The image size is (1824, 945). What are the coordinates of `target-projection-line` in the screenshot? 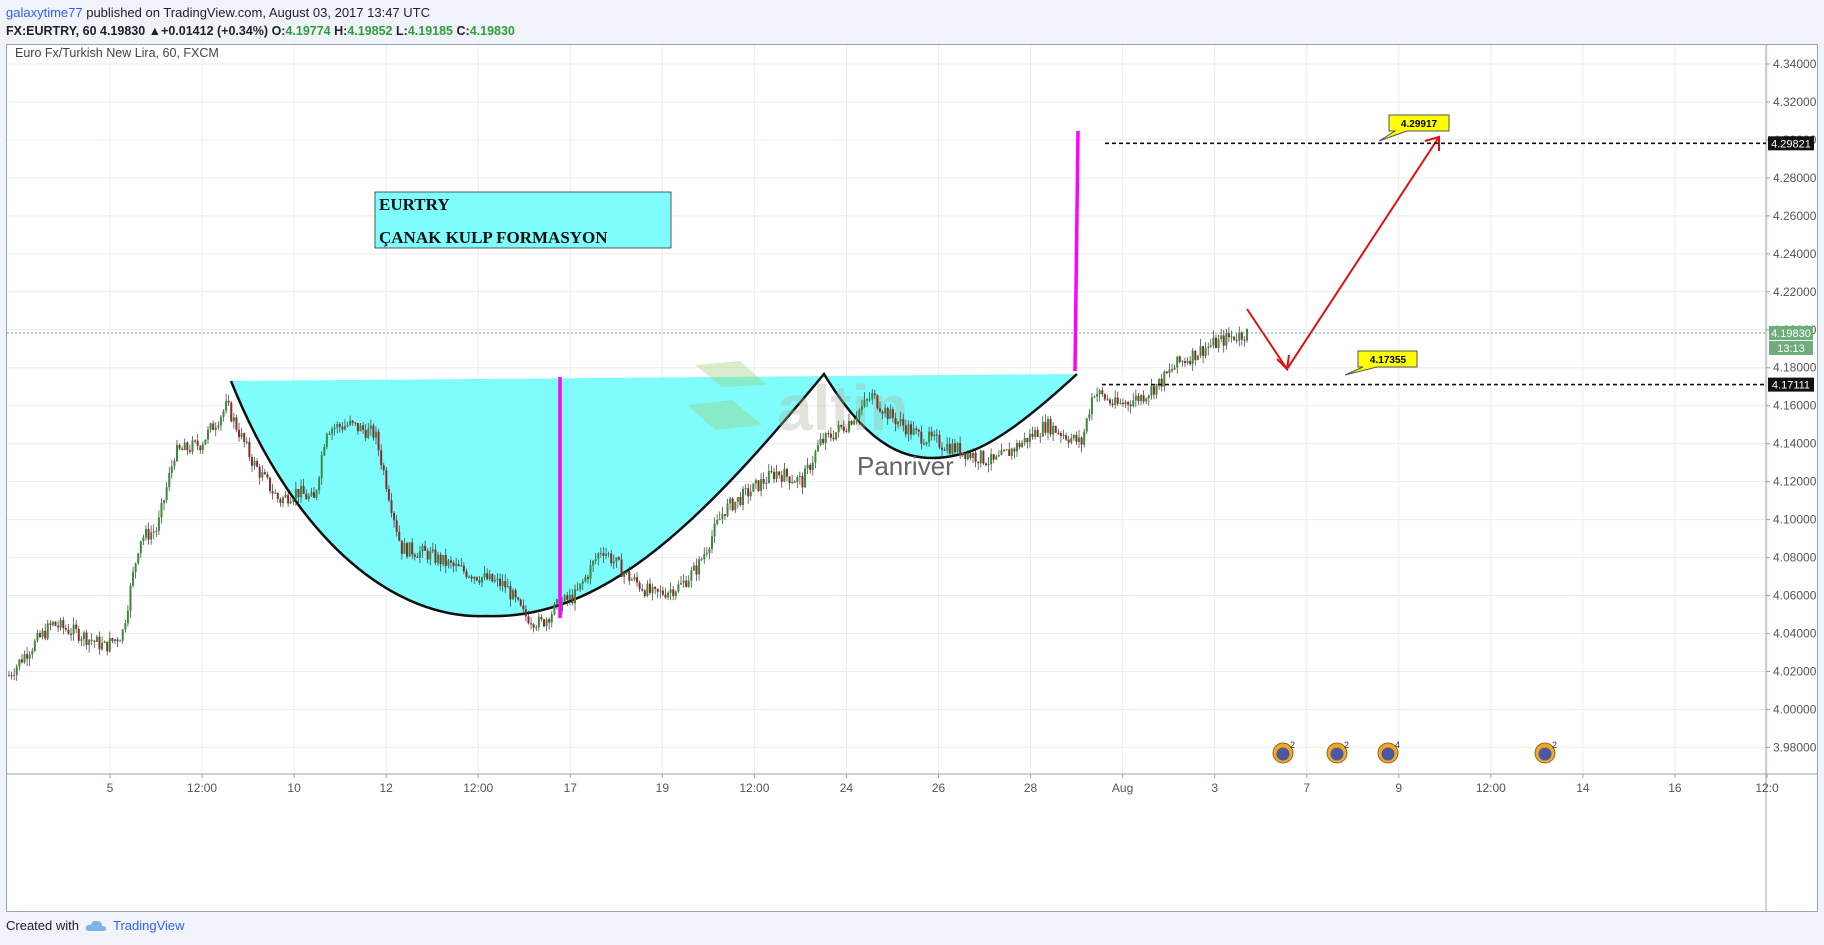 It's located at (1076, 251).